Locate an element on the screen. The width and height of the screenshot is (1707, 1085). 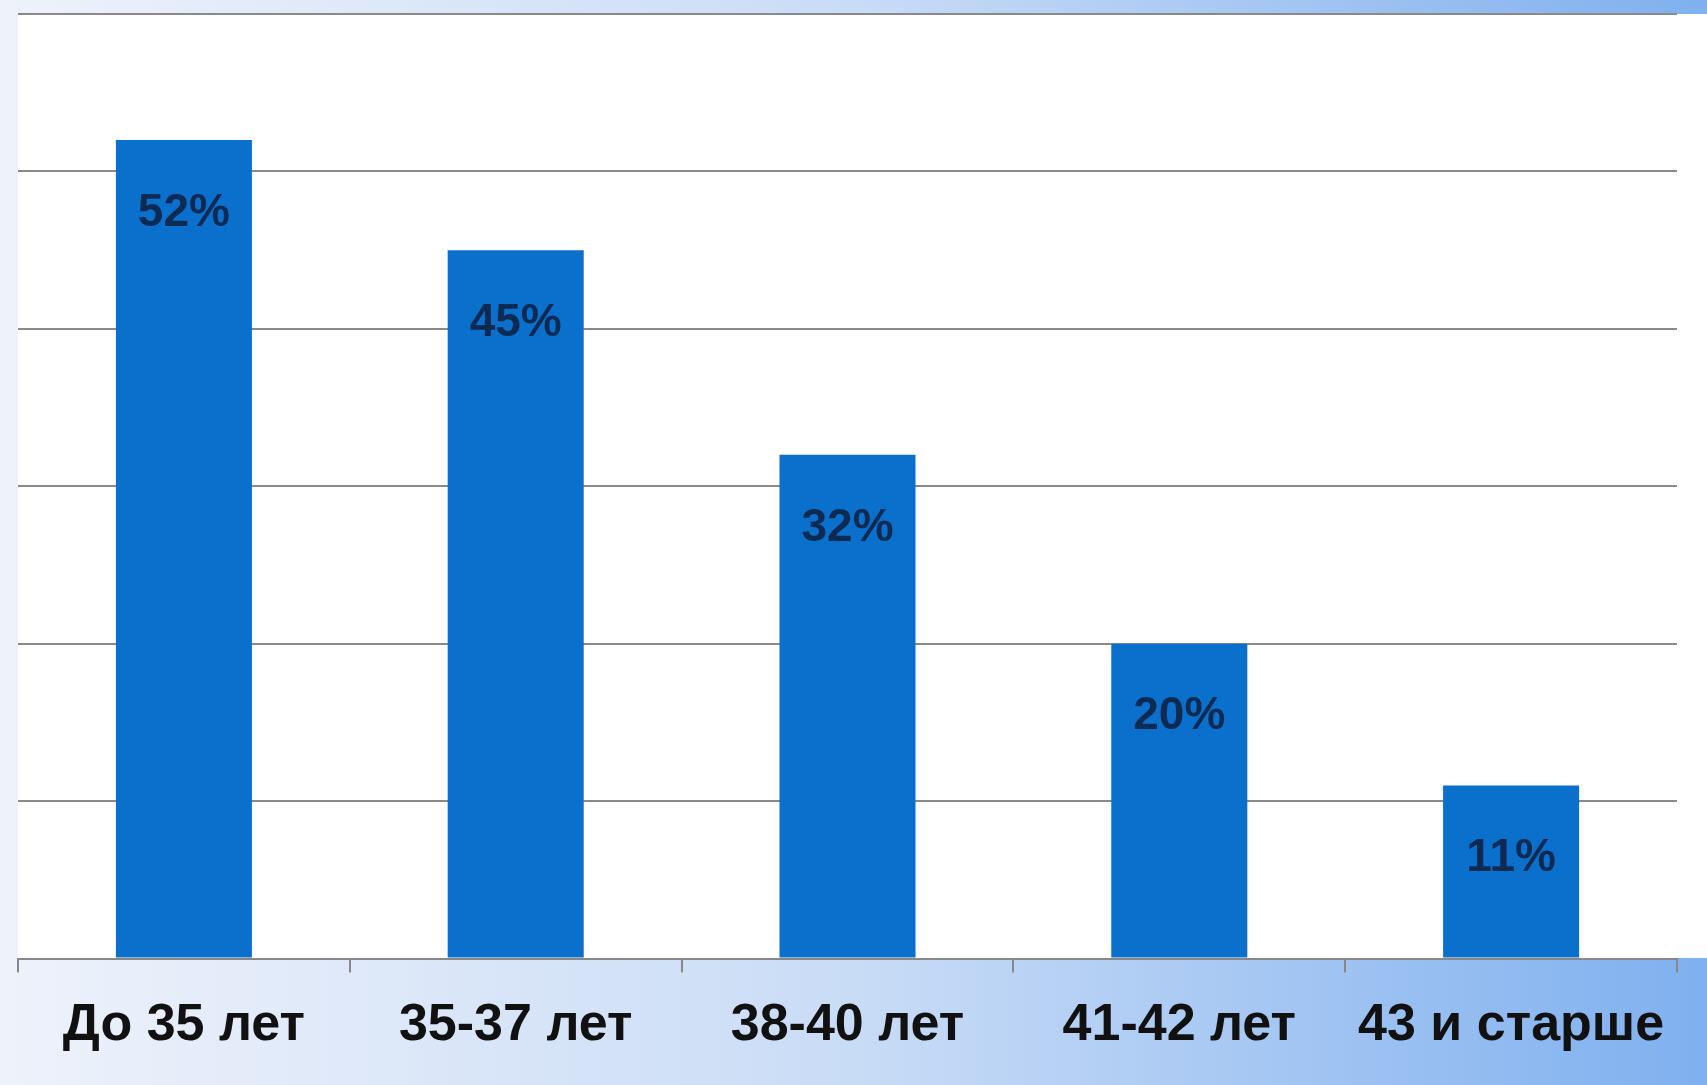
x-tick-label: 35-37 лет is located at coordinates (515, 1022).